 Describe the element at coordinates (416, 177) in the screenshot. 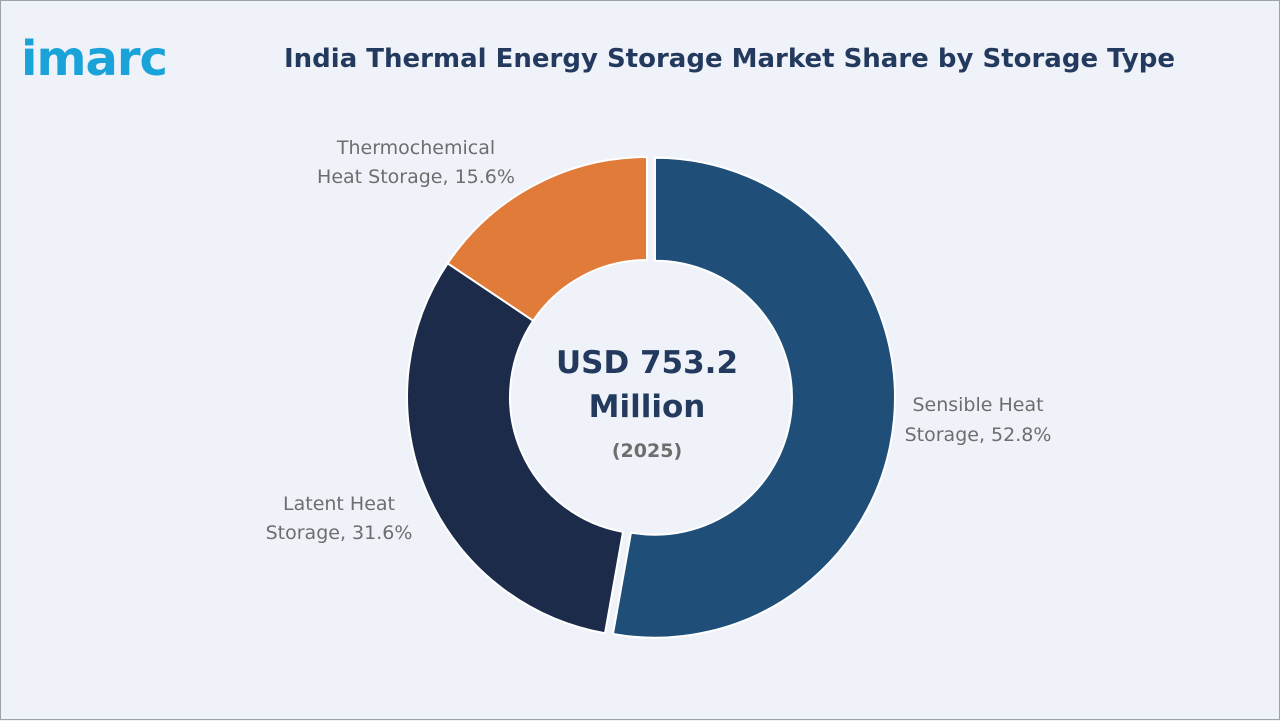

I see `slice-label-thermochemical-line2: Heat Storage, 15.6%` at that location.